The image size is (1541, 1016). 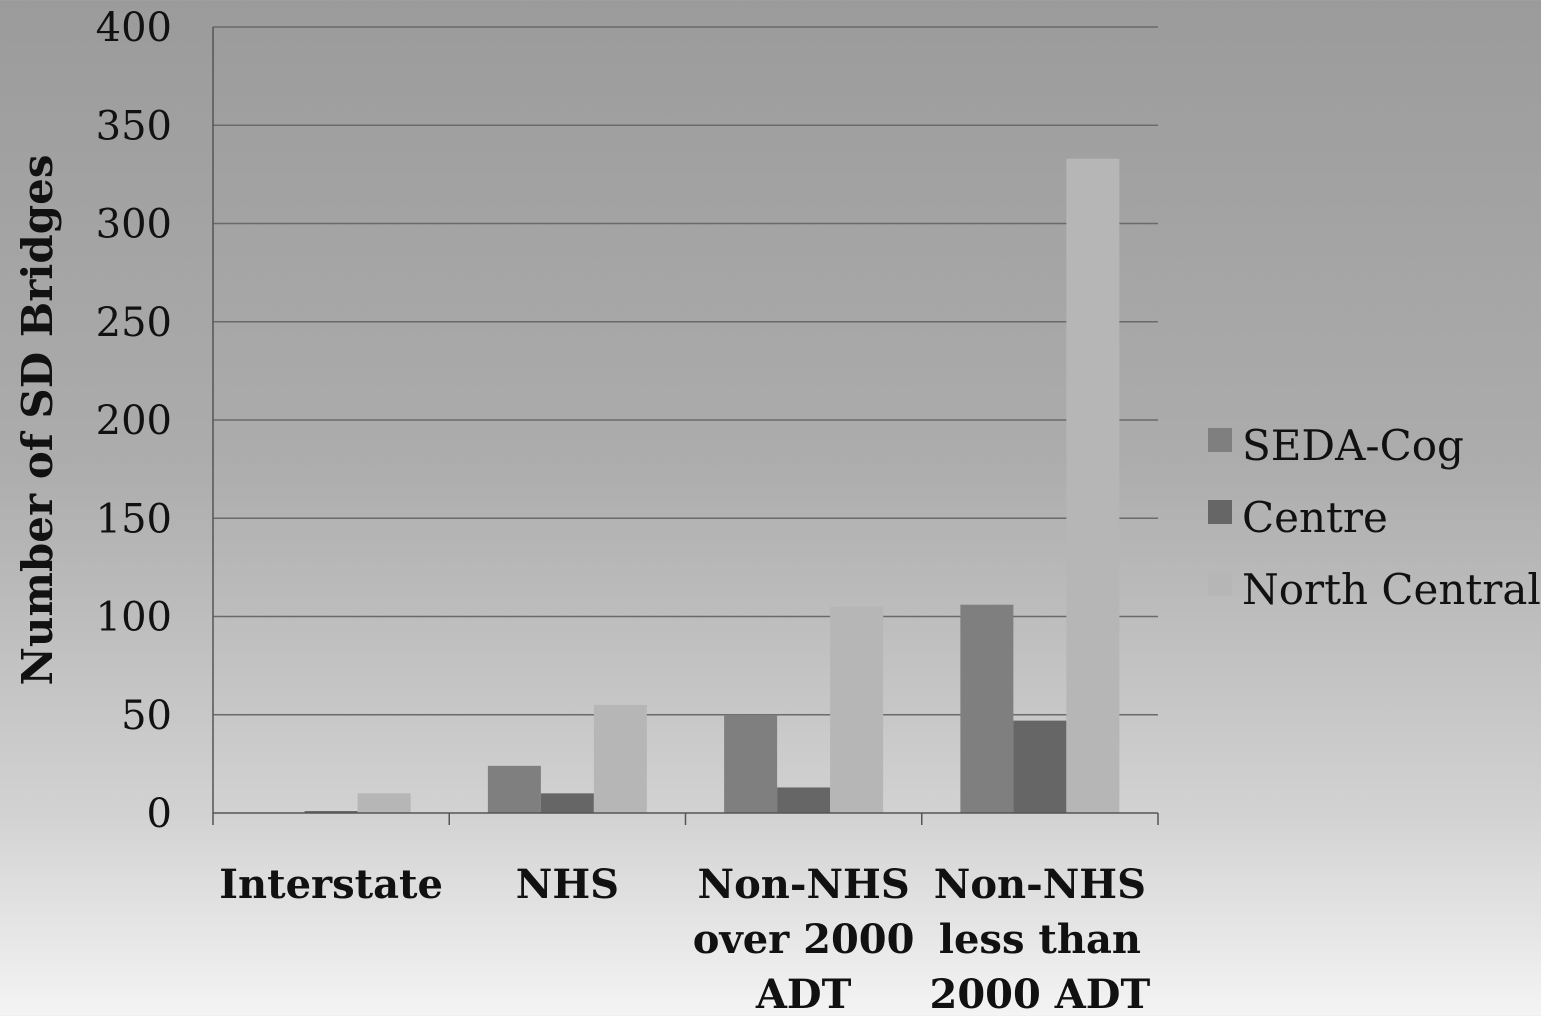 I want to click on x-category-label-line: NHS, so click(x=567, y=884).